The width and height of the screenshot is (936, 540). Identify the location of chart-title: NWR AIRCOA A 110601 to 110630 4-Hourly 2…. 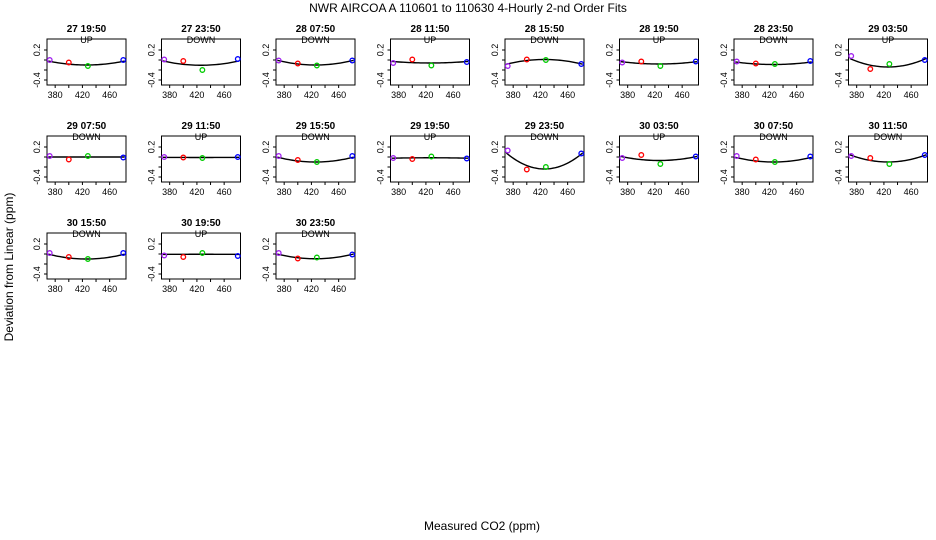
(468, 8).